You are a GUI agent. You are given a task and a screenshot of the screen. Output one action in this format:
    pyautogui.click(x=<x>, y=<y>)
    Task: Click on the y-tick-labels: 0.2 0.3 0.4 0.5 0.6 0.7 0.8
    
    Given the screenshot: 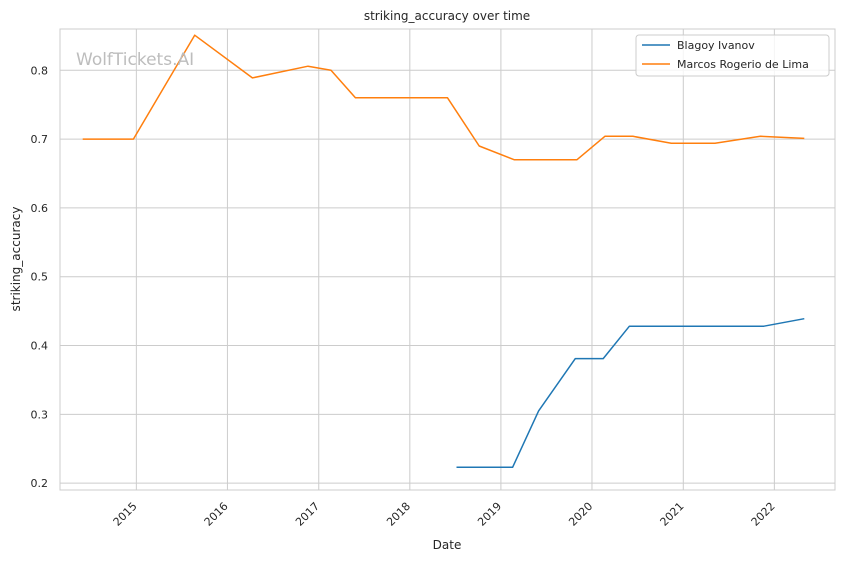 What is the action you would take?
    pyautogui.click(x=40, y=277)
    